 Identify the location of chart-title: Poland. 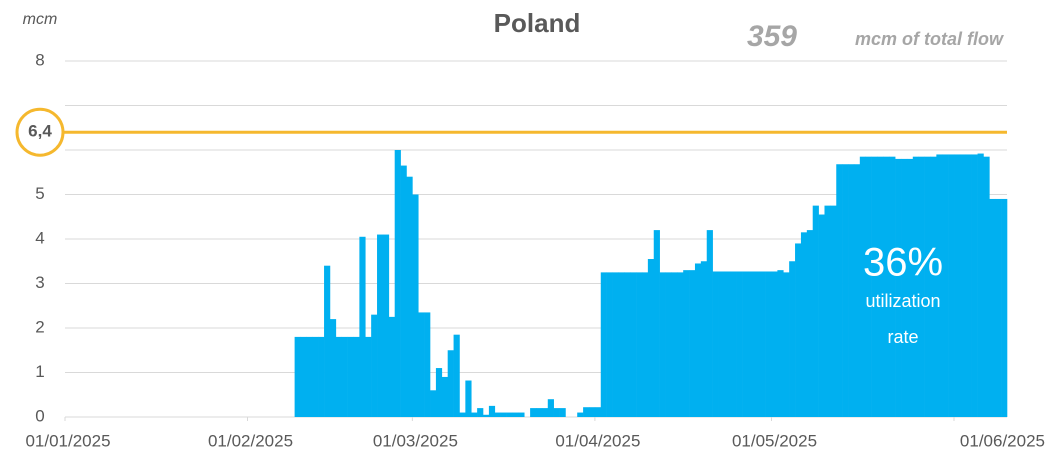
(537, 23).